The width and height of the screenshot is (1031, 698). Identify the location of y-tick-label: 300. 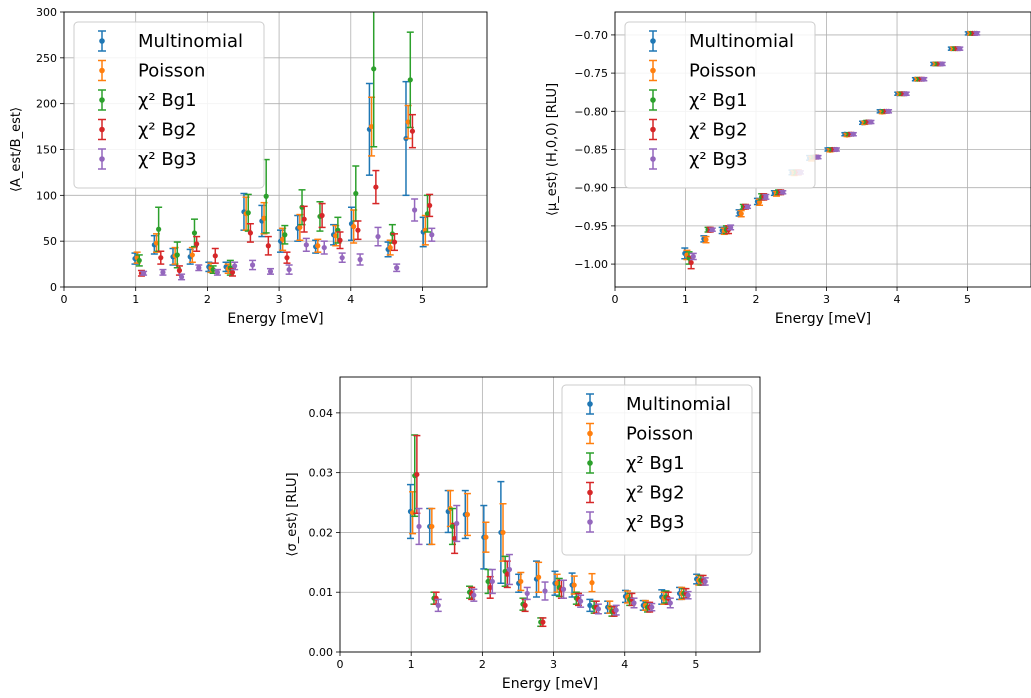
(46, 12).